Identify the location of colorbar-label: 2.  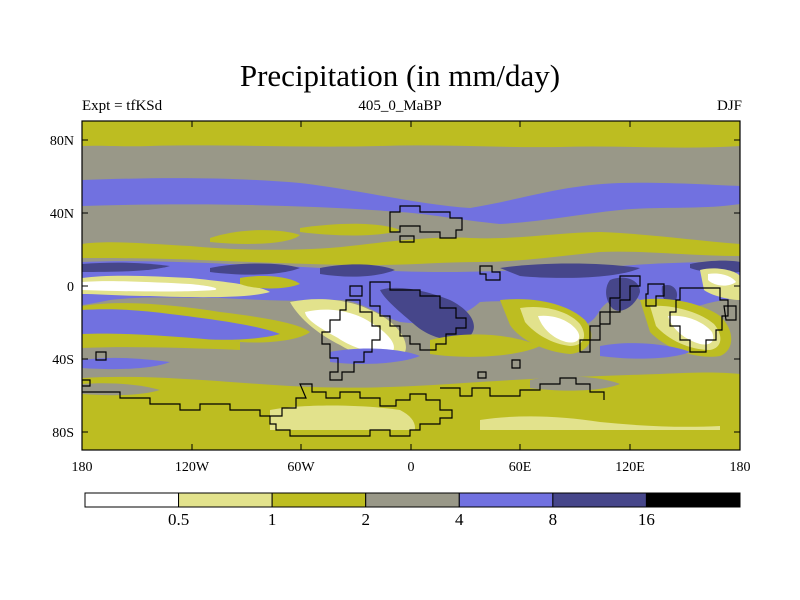
(365, 519).